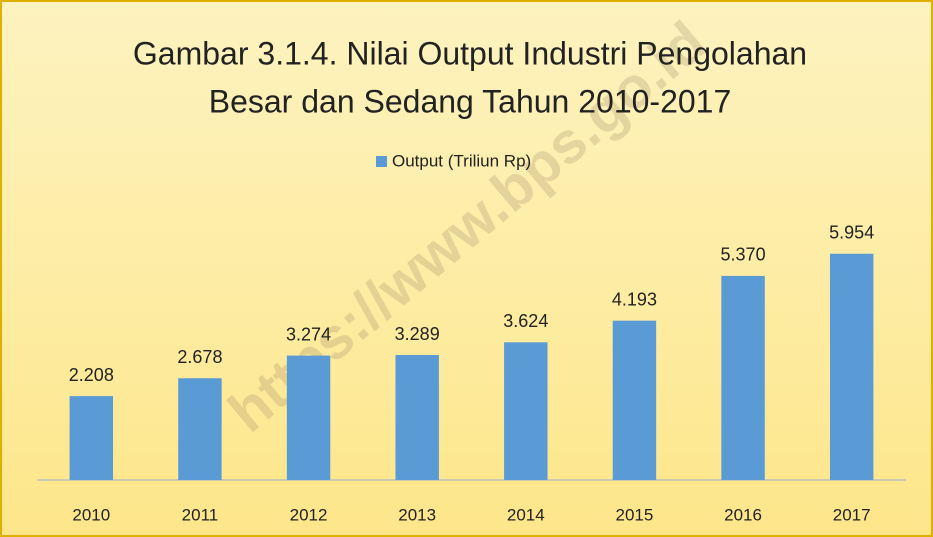 Image resolution: width=933 pixels, height=537 pixels. What do you see at coordinates (526, 514) in the screenshot?
I see `x-tick-label: 2014` at bounding box center [526, 514].